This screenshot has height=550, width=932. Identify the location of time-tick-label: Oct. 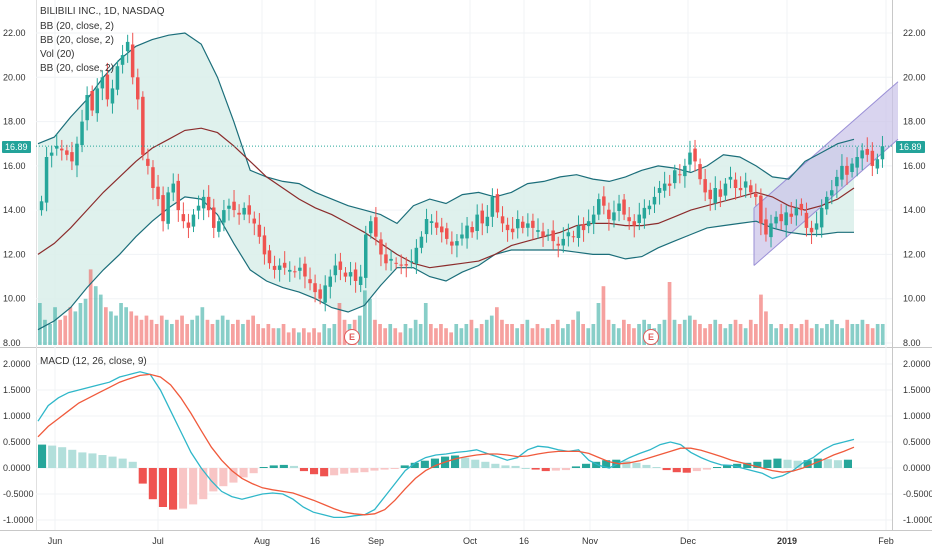
(470, 541).